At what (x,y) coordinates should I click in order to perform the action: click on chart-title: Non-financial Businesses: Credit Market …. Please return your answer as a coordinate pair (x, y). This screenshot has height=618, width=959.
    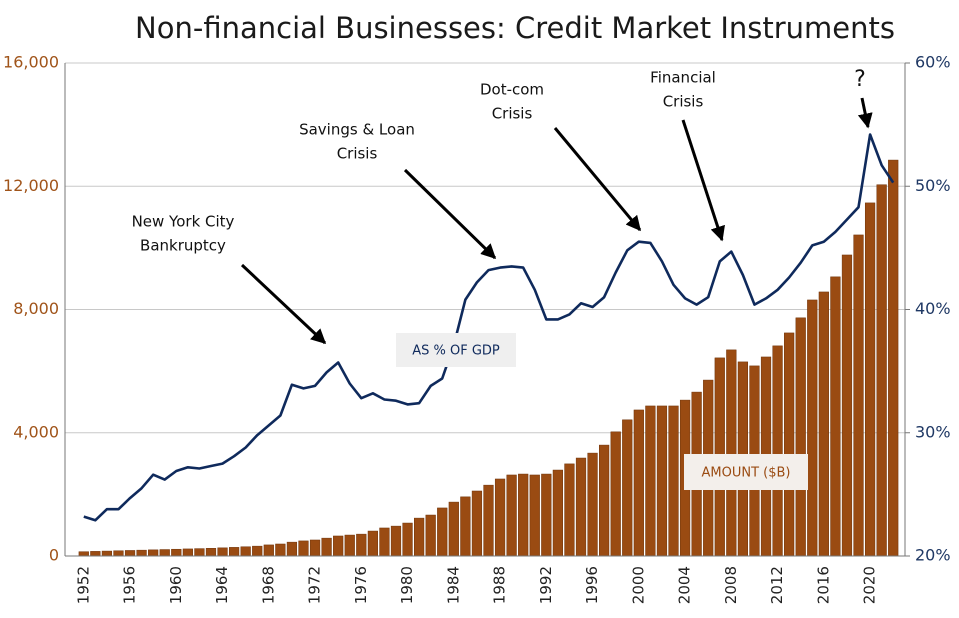
    Looking at the image, I should click on (515, 28).